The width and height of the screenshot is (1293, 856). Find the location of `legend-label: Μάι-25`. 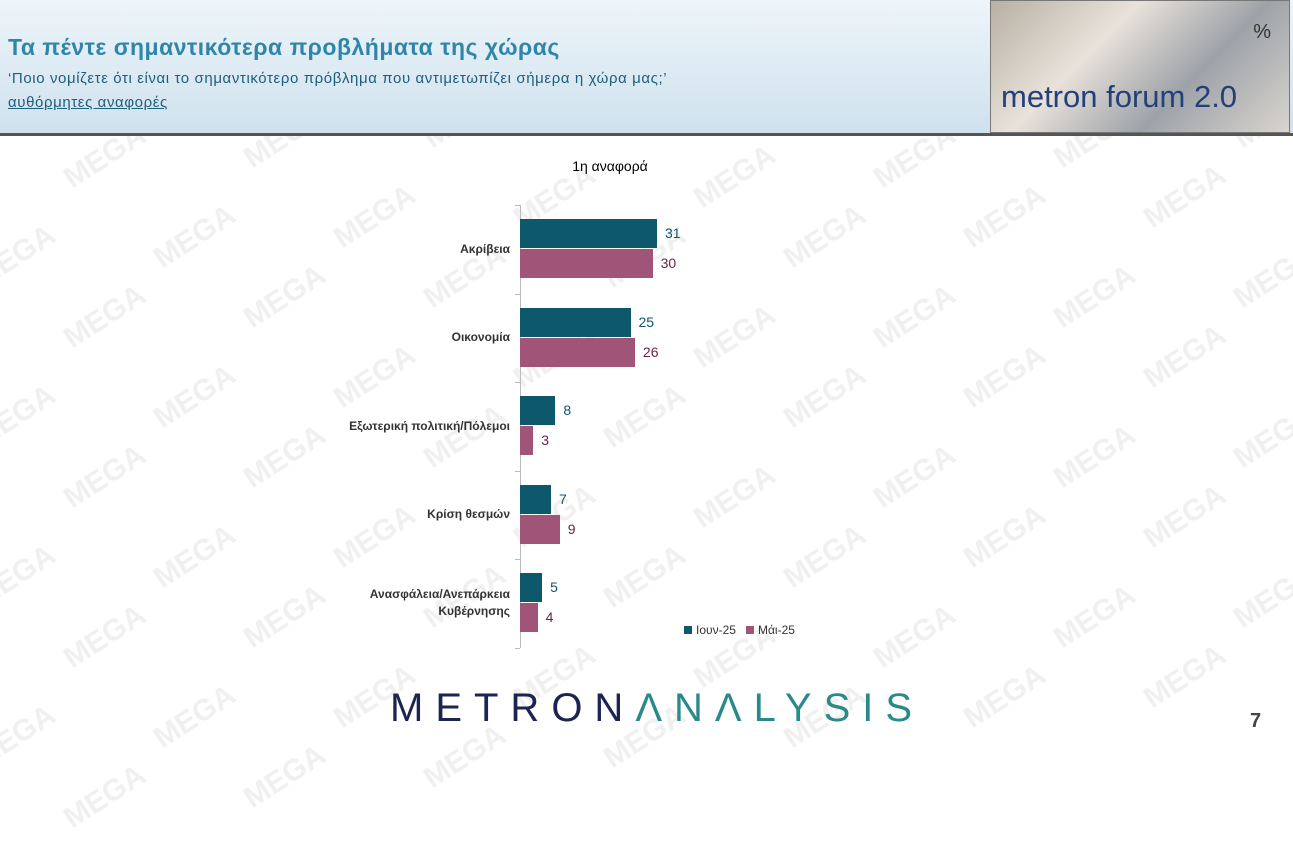

legend-label: Μάι-25 is located at coordinates (776, 630).